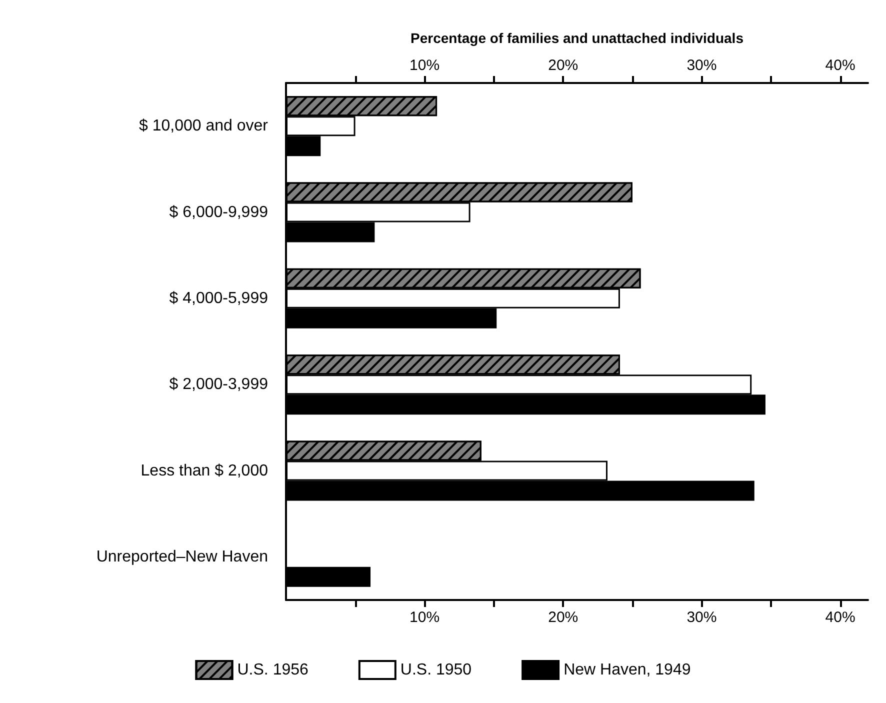 This screenshot has height=703, width=886. Describe the element at coordinates (425, 65) in the screenshot. I see `x2-tick-label: 10%` at that location.